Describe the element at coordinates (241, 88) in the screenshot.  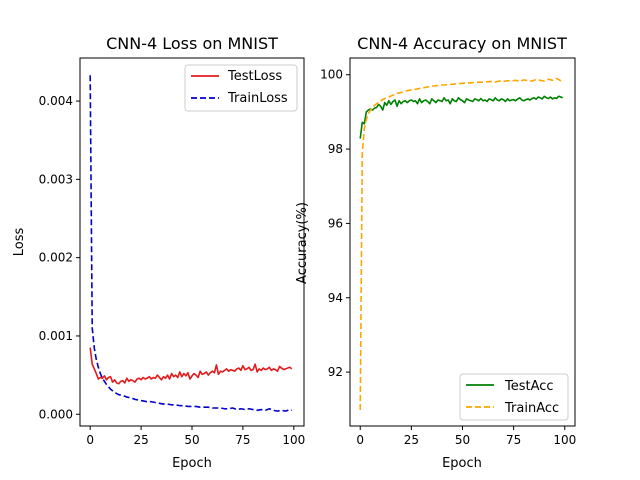
I see `loss-legend: TestLoss TrainLoss` at that location.